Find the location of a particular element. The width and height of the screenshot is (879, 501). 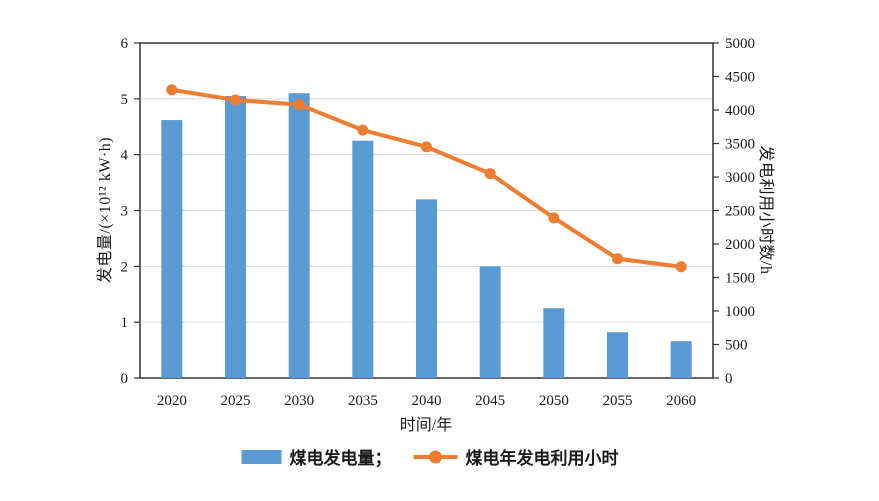

x-tick-label: 2040 is located at coordinates (427, 401).